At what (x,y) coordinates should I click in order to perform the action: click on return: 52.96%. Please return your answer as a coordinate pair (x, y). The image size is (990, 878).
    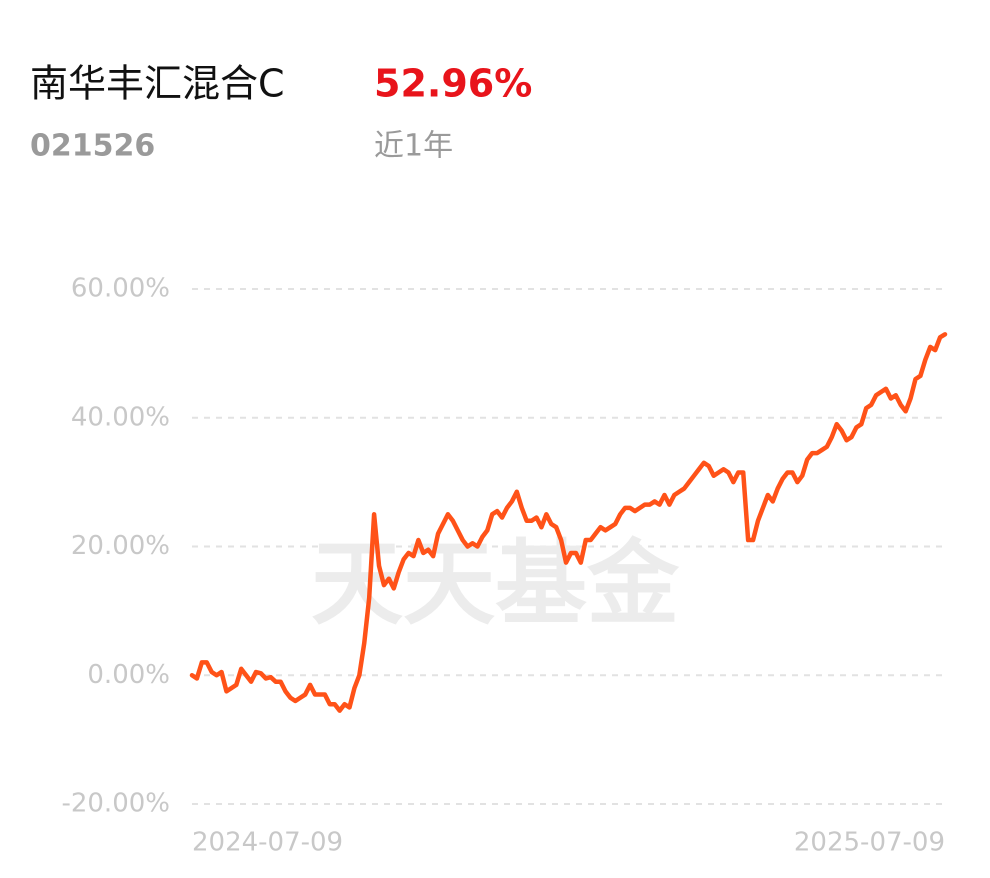
    Looking at the image, I should click on (453, 84).